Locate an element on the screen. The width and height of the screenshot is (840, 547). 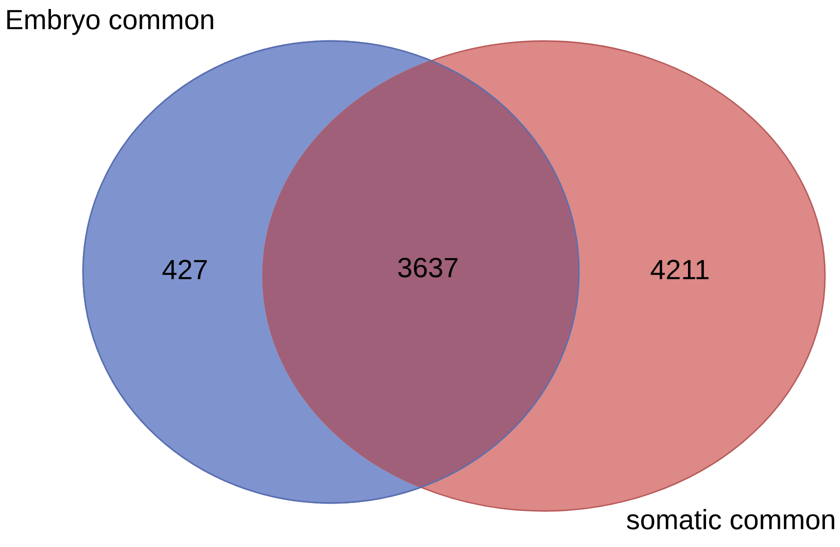
category-label: Embryo common is located at coordinates (110, 22).